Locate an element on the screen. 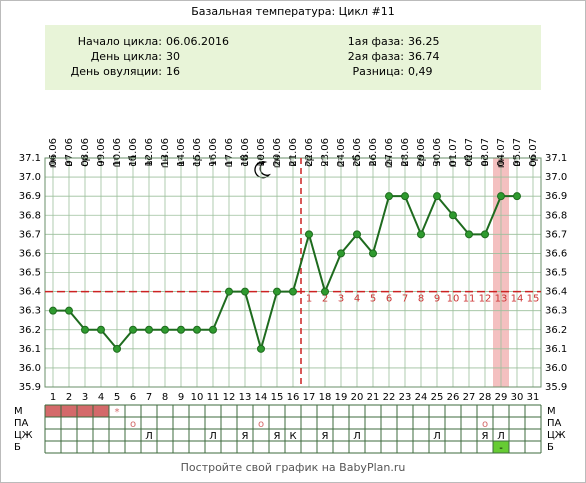  luteal-day-label: 12 is located at coordinates (485, 299).